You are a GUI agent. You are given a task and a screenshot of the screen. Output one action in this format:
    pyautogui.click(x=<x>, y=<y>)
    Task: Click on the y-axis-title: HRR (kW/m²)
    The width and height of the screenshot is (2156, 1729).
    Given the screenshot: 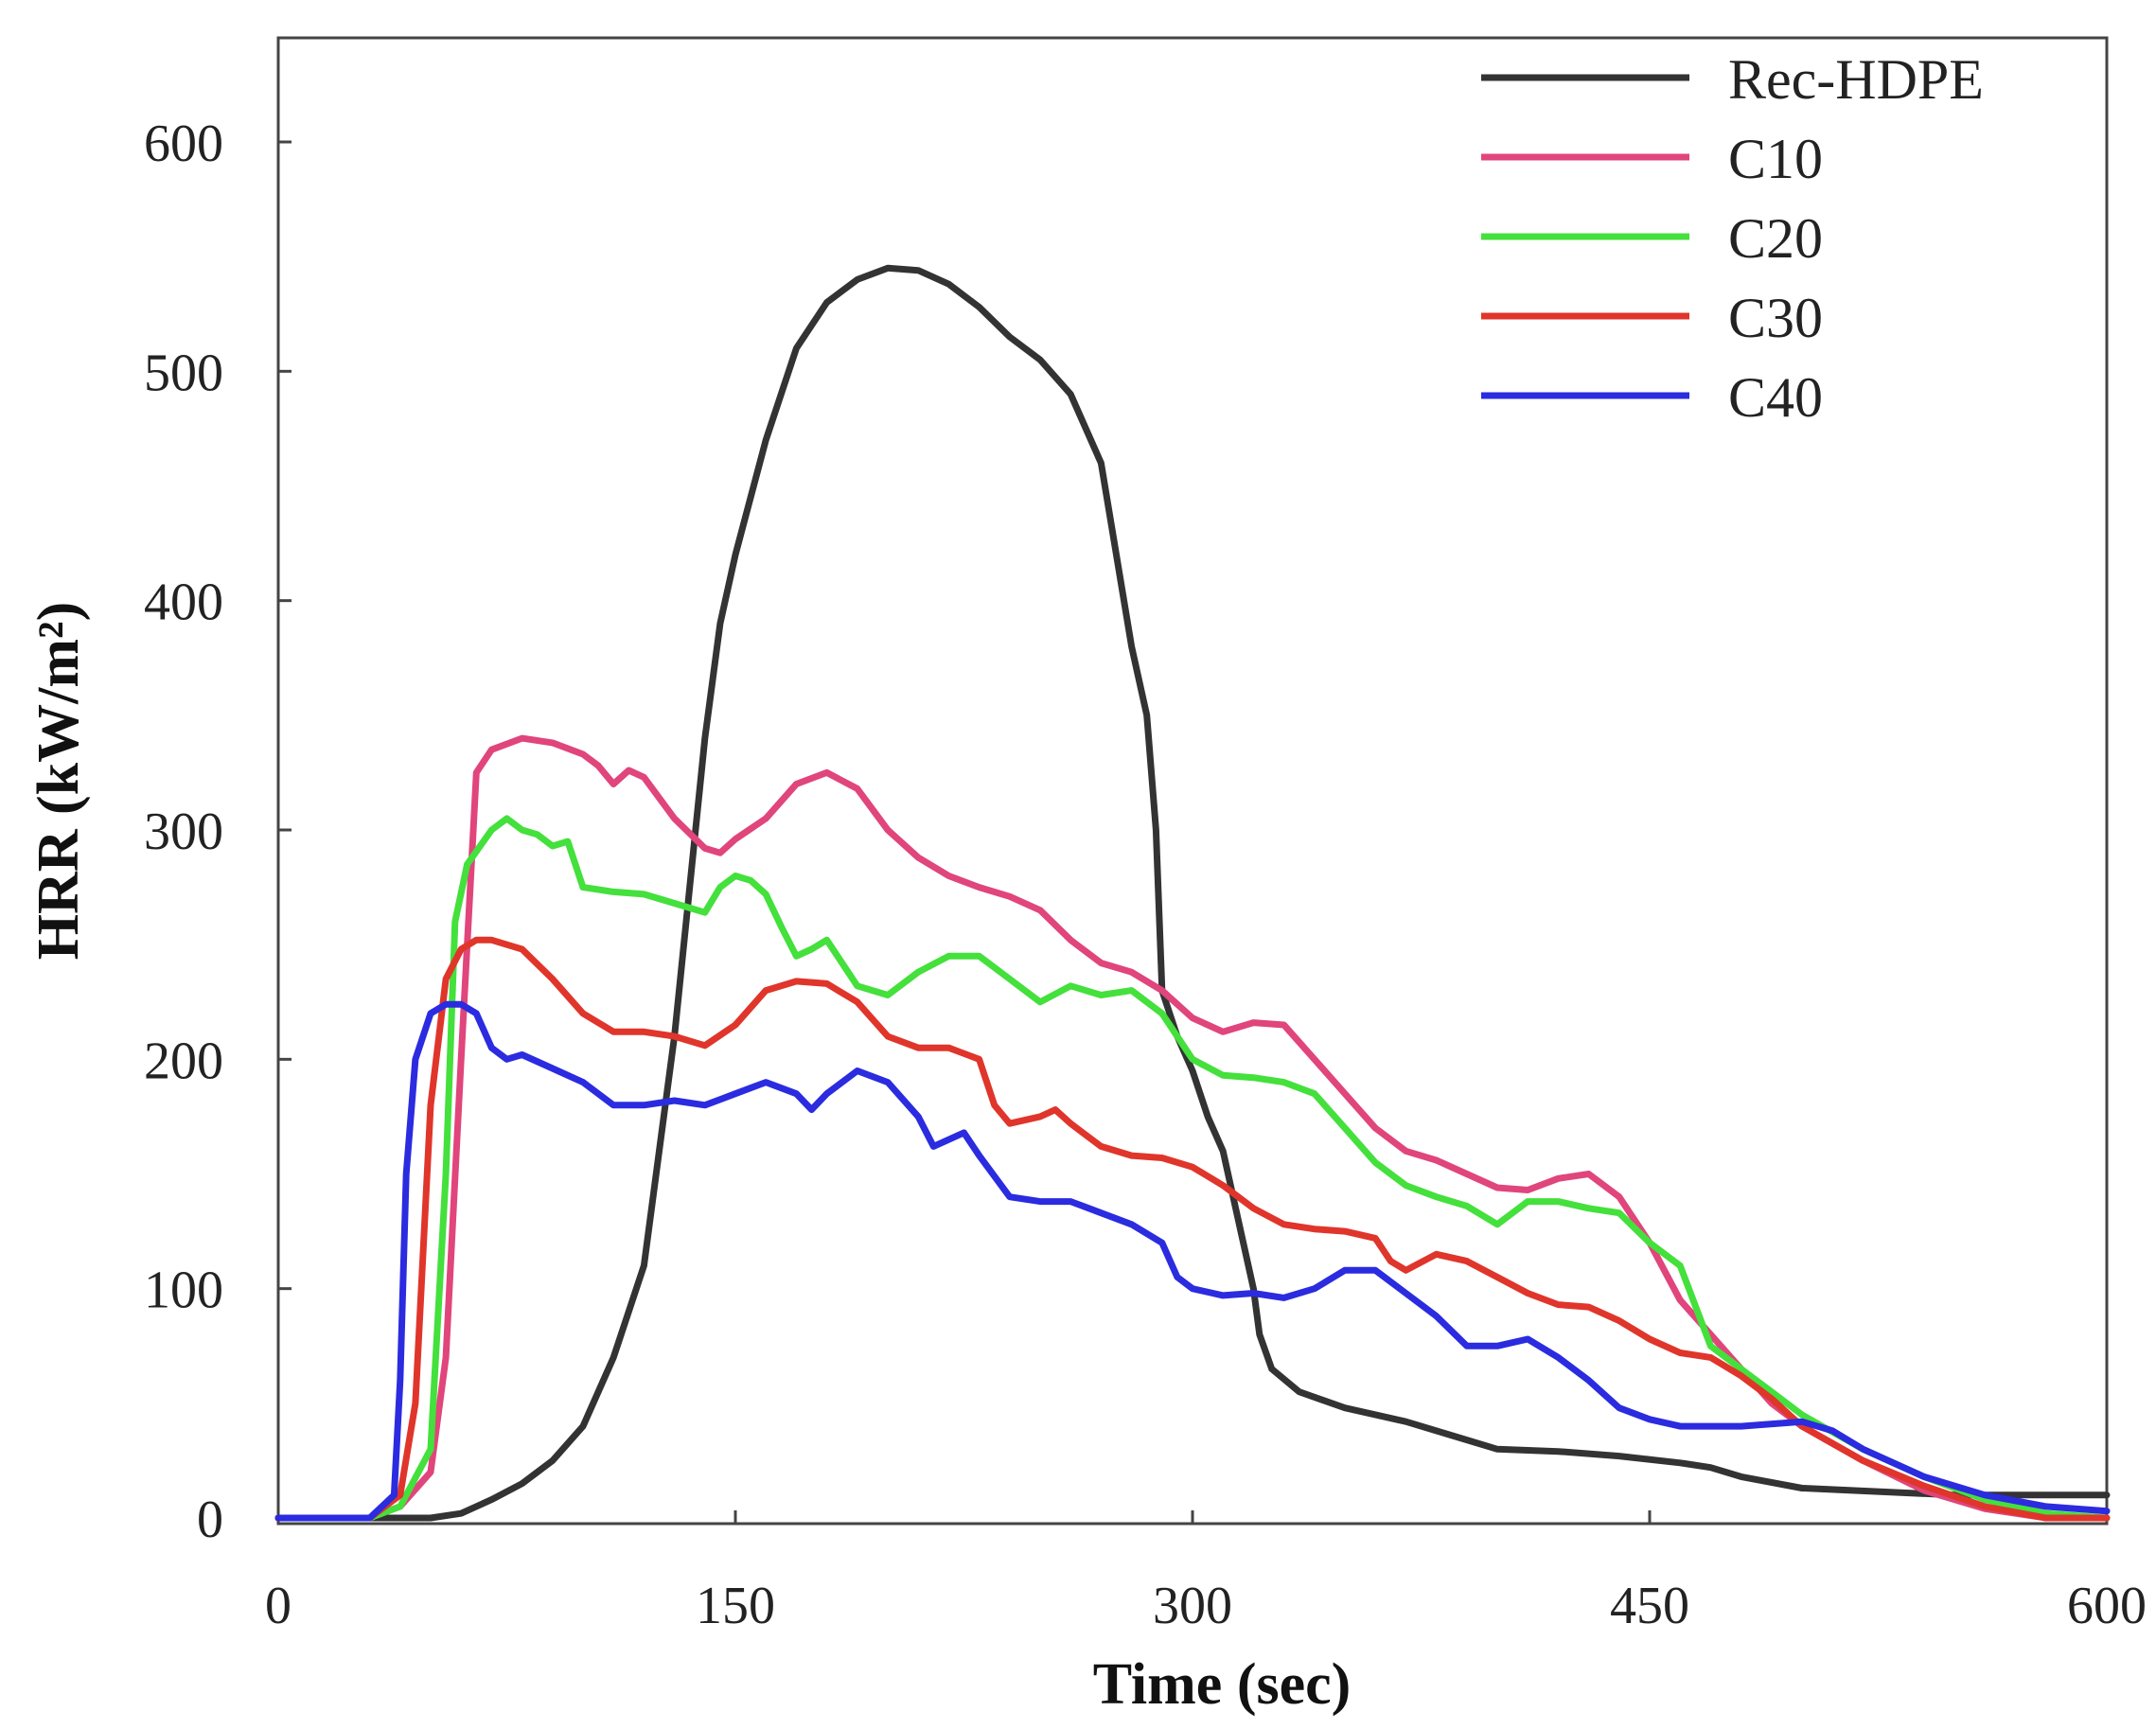 What is the action you would take?
    pyautogui.click(x=59, y=781)
    